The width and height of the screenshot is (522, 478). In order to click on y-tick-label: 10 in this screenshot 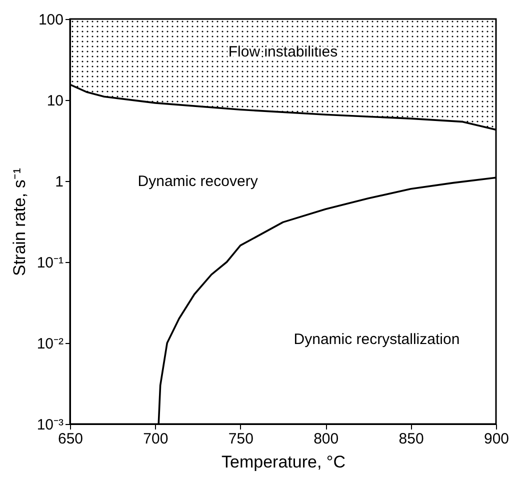, I will do `click(55, 101)`.